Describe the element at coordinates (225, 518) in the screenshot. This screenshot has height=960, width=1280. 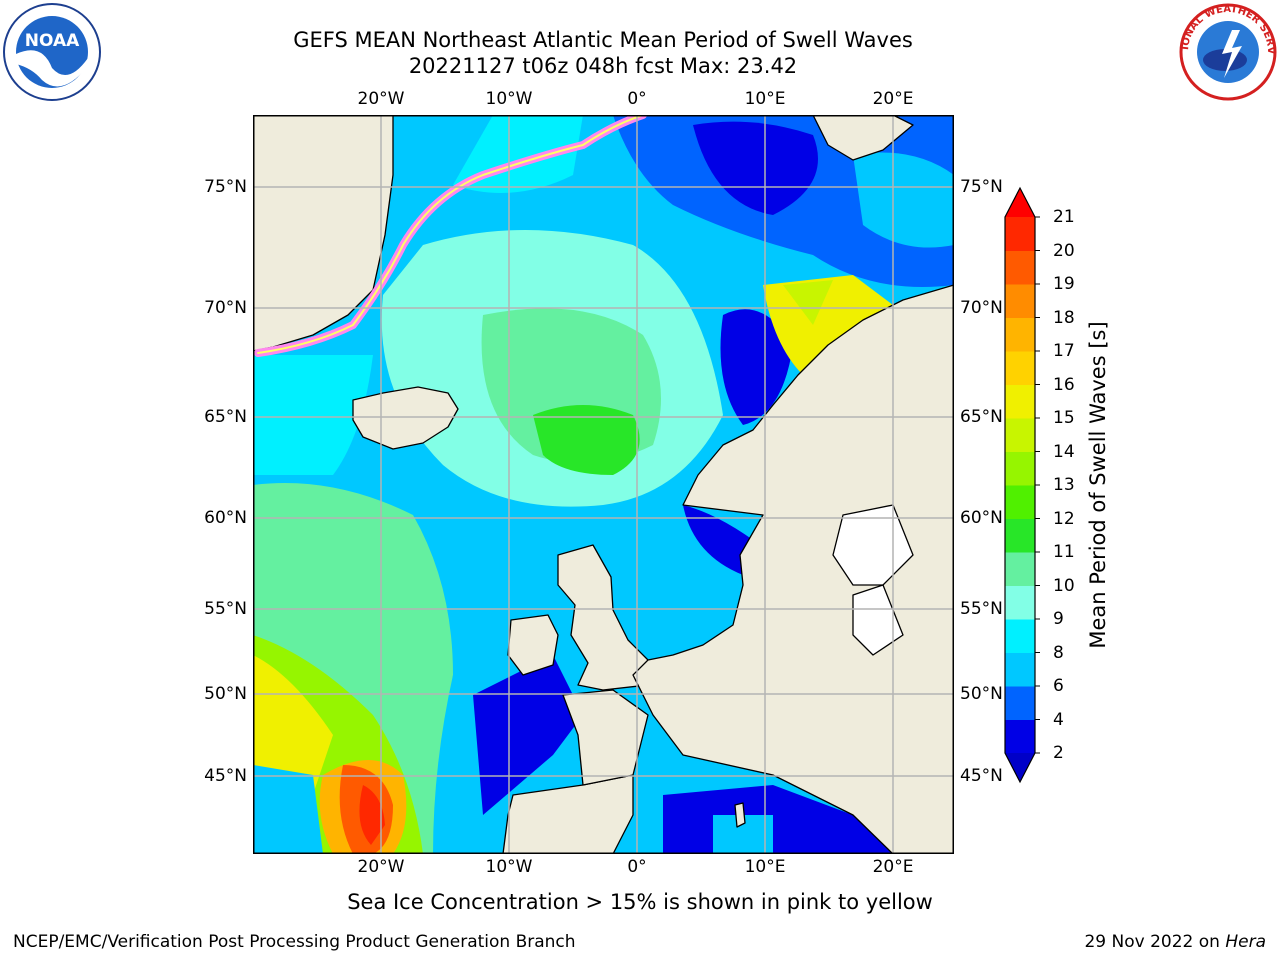
I see `lat-label-left: 60°N` at that location.